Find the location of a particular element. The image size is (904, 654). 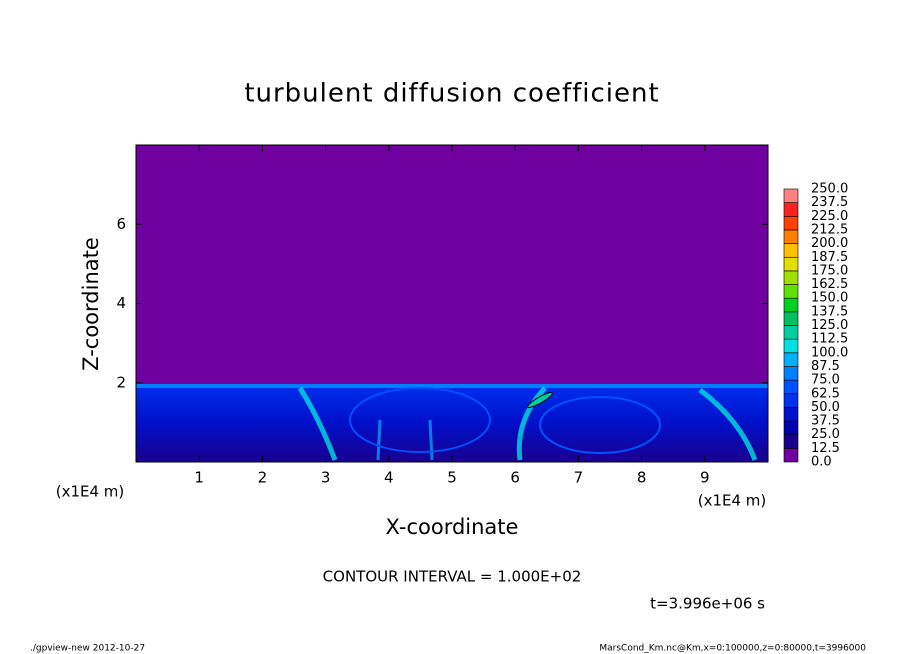

colorbar-label: 37.5 is located at coordinates (825, 421).